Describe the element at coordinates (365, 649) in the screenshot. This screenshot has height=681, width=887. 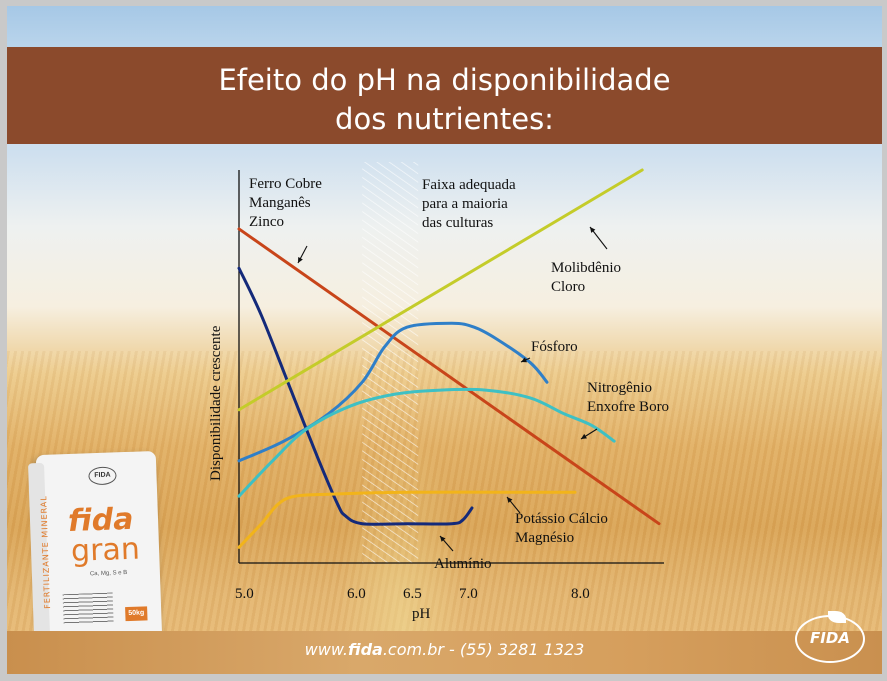
I see `footer-brand: fida` at that location.